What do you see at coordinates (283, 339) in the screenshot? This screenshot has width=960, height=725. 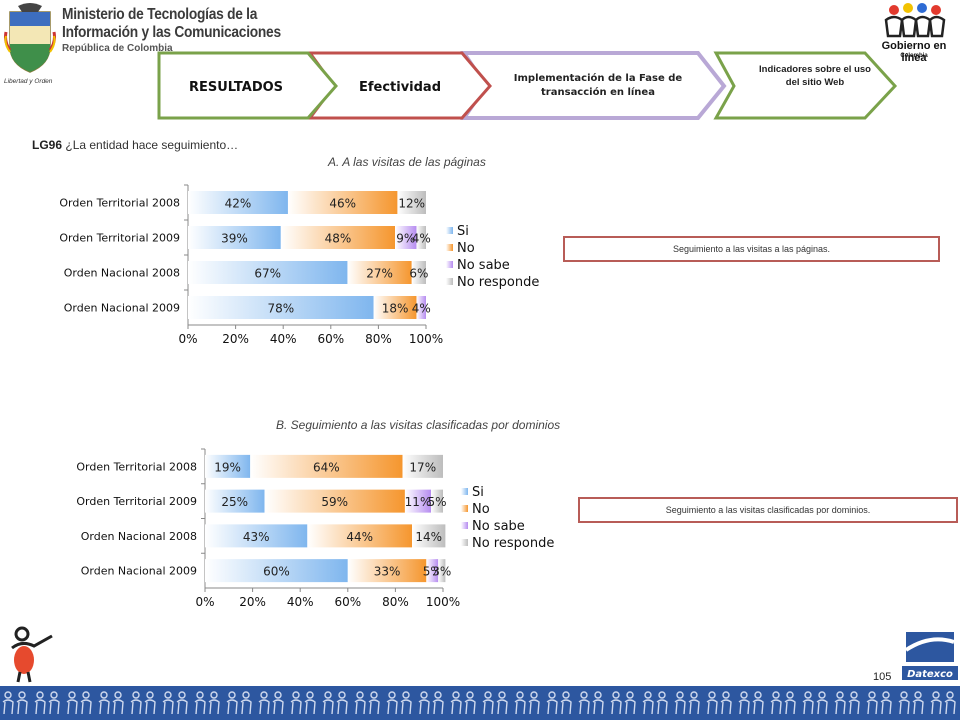 I see `x-tick-label: 40%` at bounding box center [283, 339].